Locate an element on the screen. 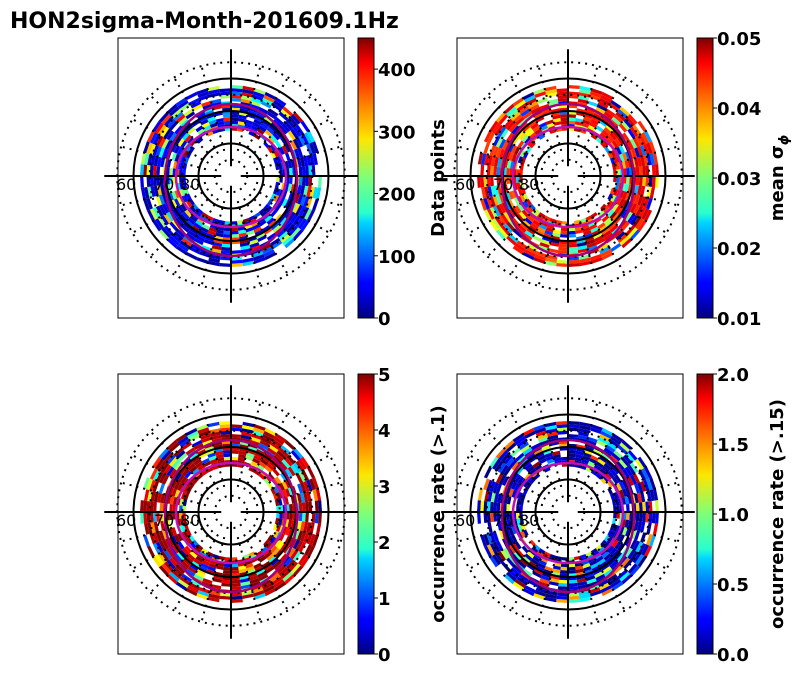 The width and height of the screenshot is (799, 674). auroral-oval-poleward is located at coordinates (231, 177).